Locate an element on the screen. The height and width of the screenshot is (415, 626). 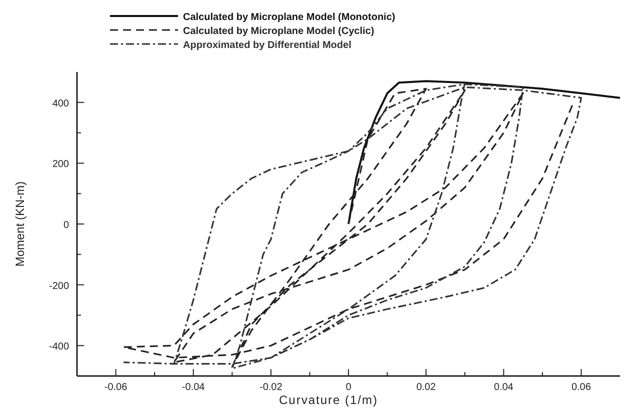
y-tick-label: 400 is located at coordinates (61, 104).